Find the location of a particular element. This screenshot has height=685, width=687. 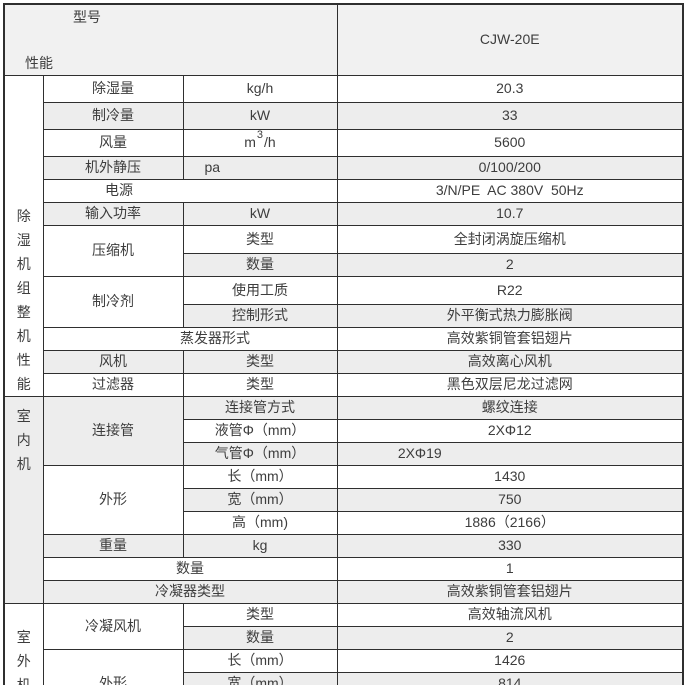

table-row: 电源 3/N/PE AC 380V 50Hz is located at coordinates (344, 191).